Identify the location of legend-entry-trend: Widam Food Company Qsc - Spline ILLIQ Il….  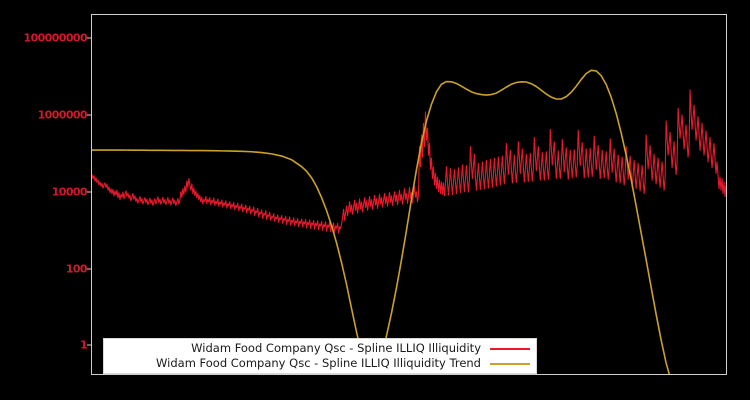
(320, 363).